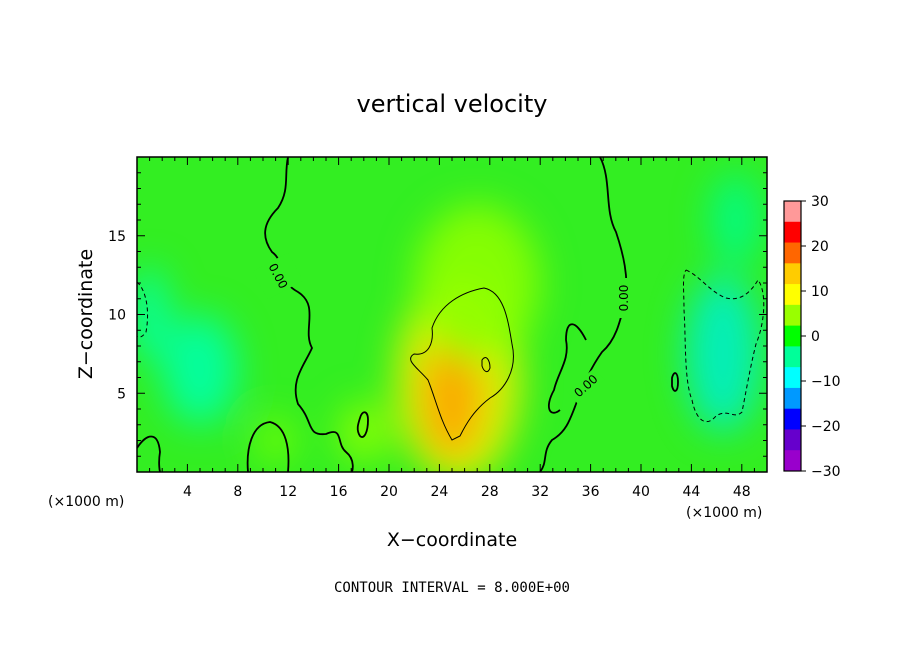  I want to click on contour-labels: 0.00 0.00 0.00, so click(442, 328).